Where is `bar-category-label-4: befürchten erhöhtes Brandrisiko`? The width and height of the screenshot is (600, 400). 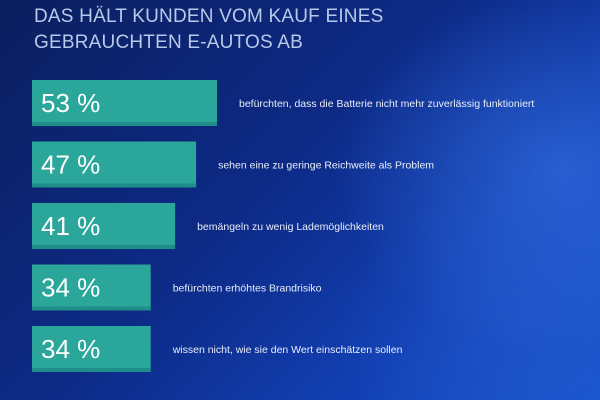
bar-category-label-4: befürchten erhöhtes Brandrisiko is located at coordinates (247, 289).